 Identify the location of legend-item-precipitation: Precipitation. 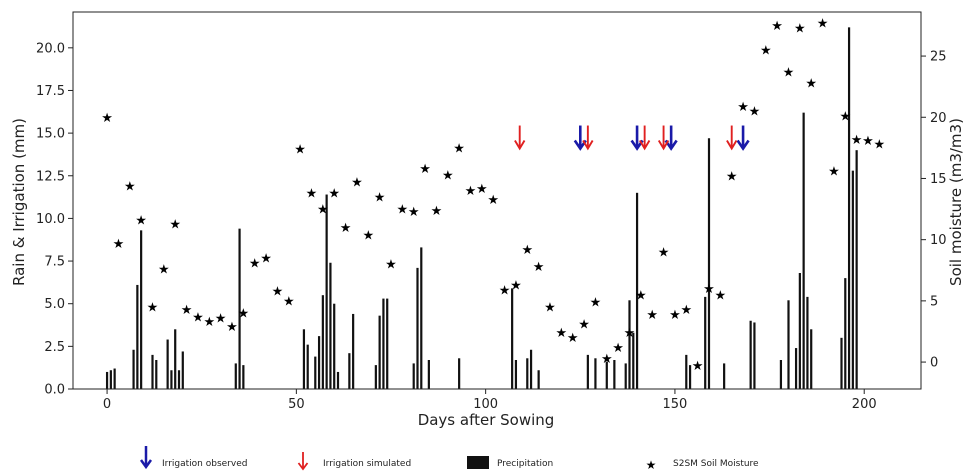
(510, 462).